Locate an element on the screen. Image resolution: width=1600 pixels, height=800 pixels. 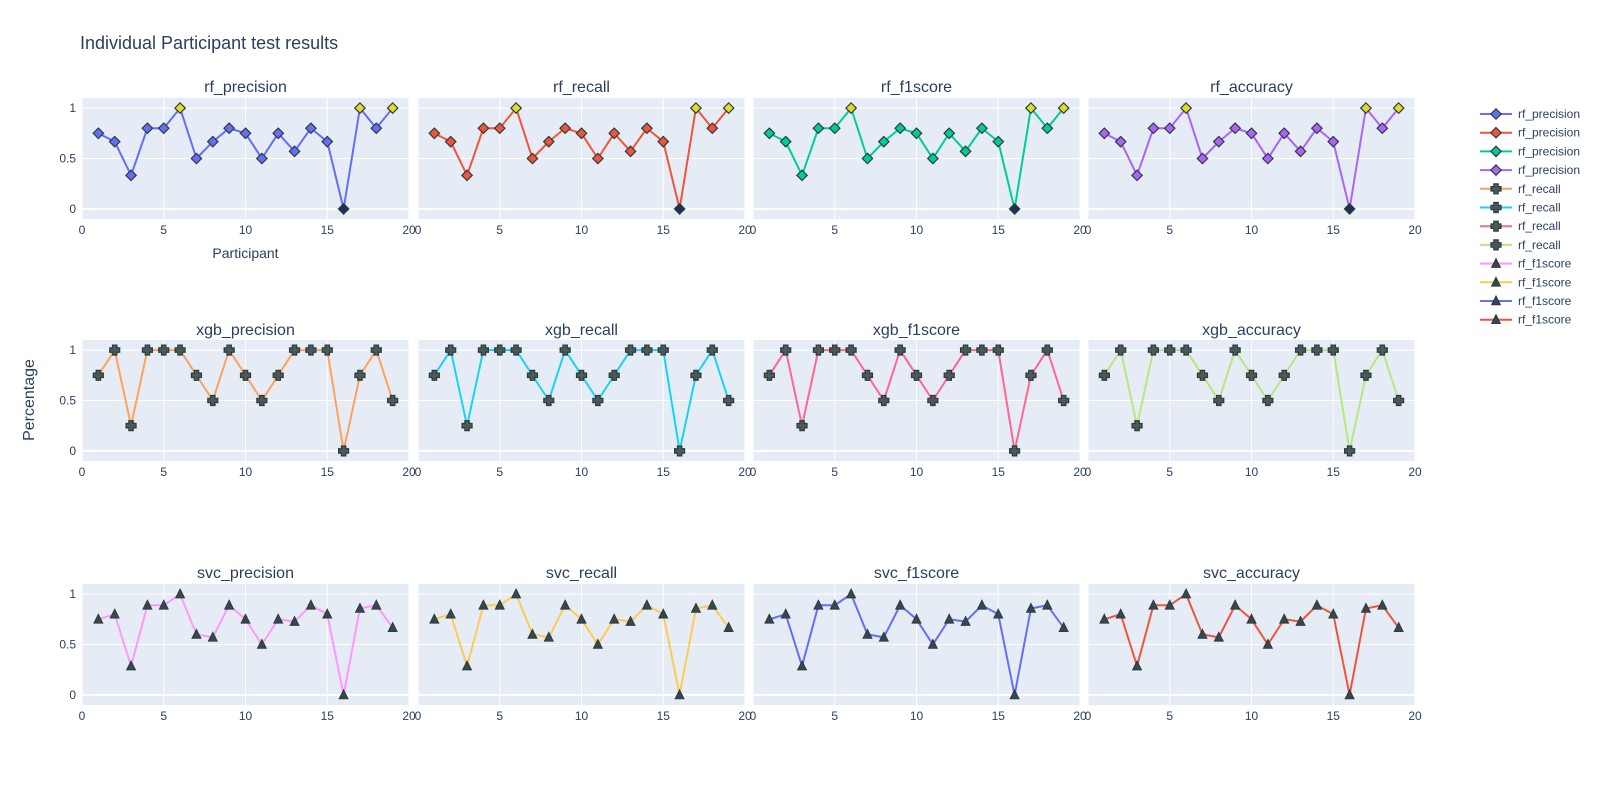
legend-item: rf_f1score is located at coordinates (1526, 264).